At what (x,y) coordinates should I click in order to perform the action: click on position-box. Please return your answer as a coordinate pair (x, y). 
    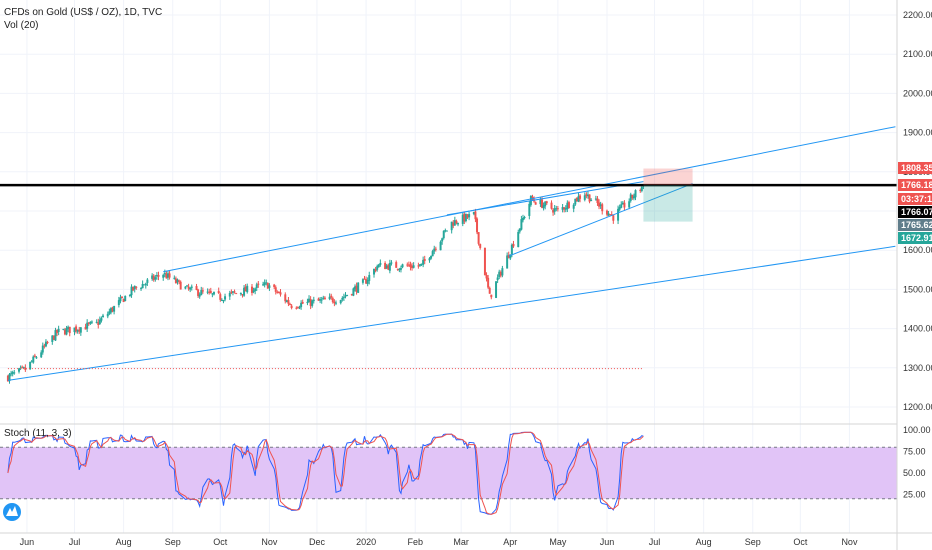
    Looking at the image, I should click on (668, 195).